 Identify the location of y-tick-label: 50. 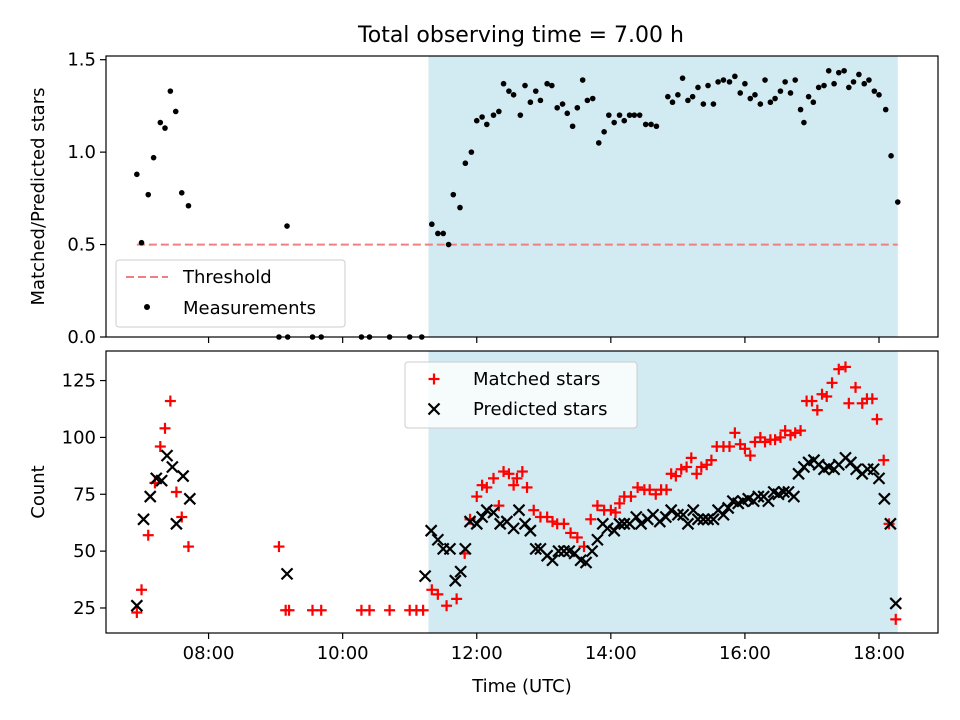
(84, 551).